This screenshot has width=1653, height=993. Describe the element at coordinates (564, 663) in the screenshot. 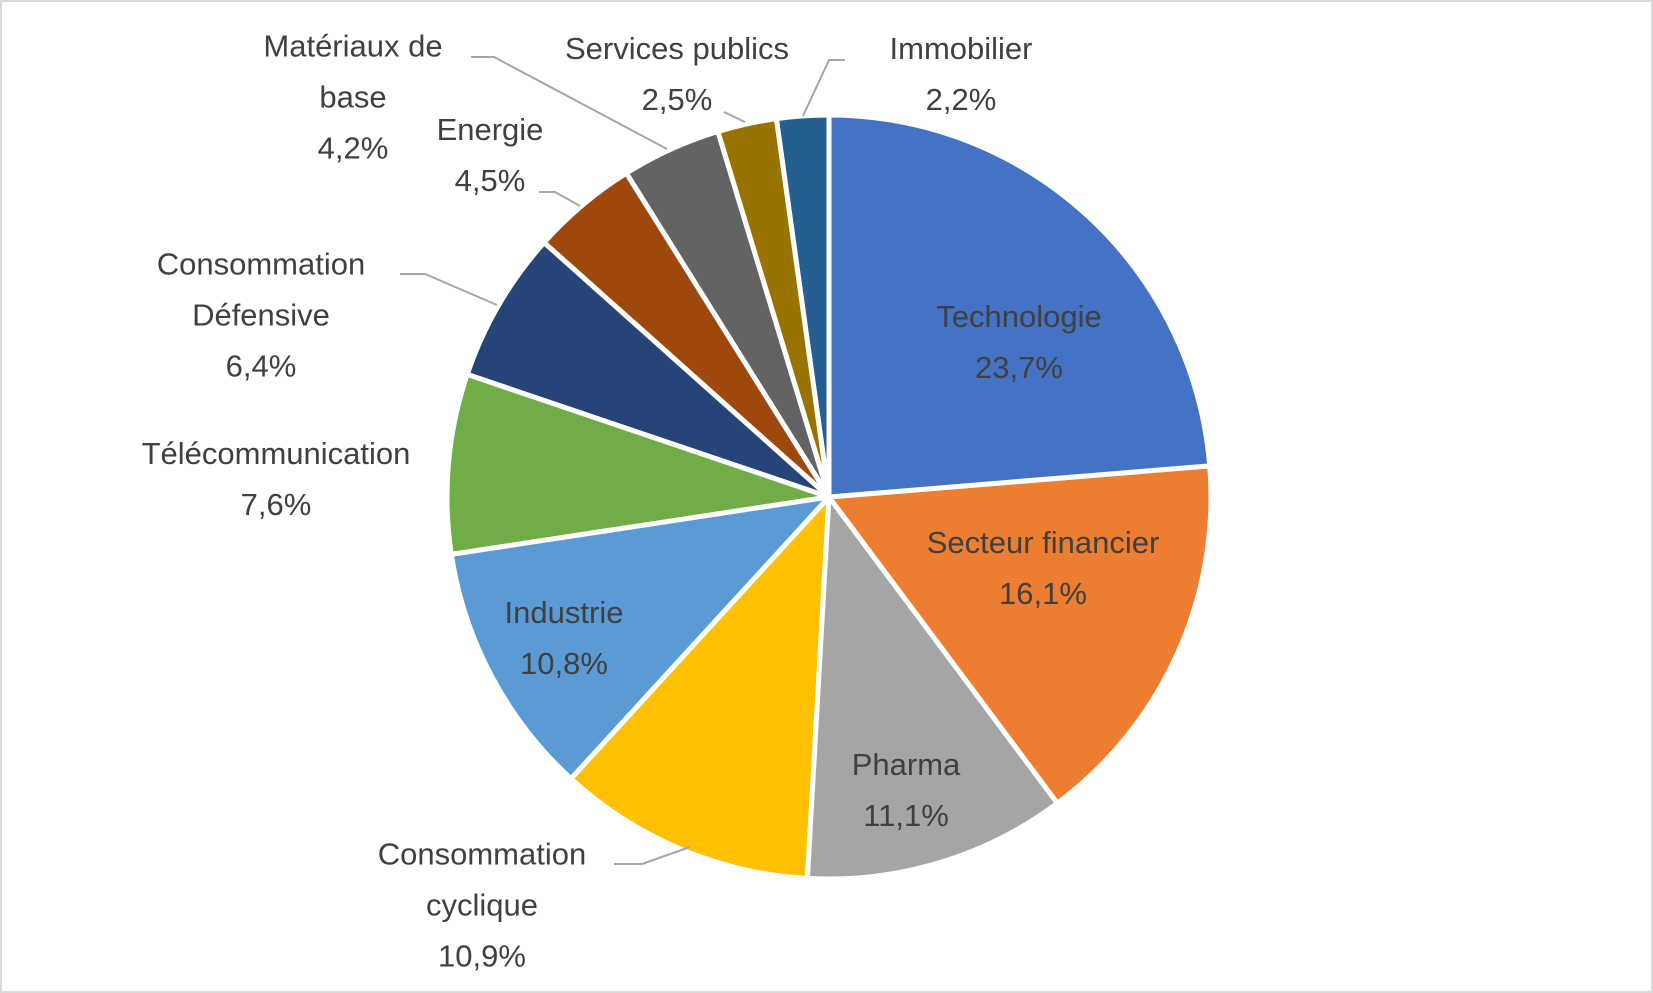

I see `value-label: 10,8%` at that location.